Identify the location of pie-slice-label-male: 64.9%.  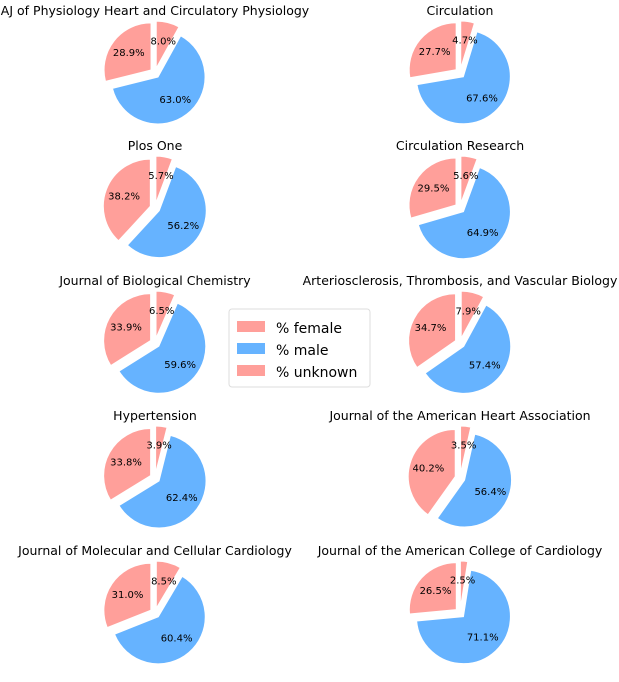
(483, 233).